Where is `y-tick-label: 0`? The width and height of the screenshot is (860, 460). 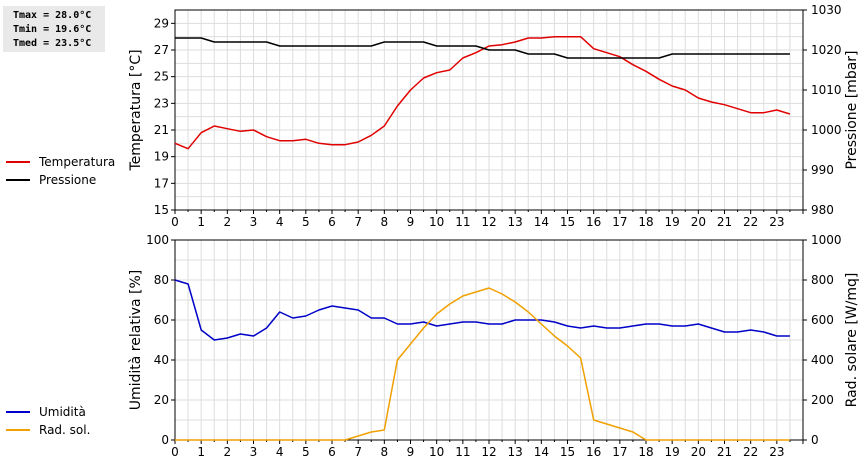
y-tick-label: 0 is located at coordinates (165, 440).